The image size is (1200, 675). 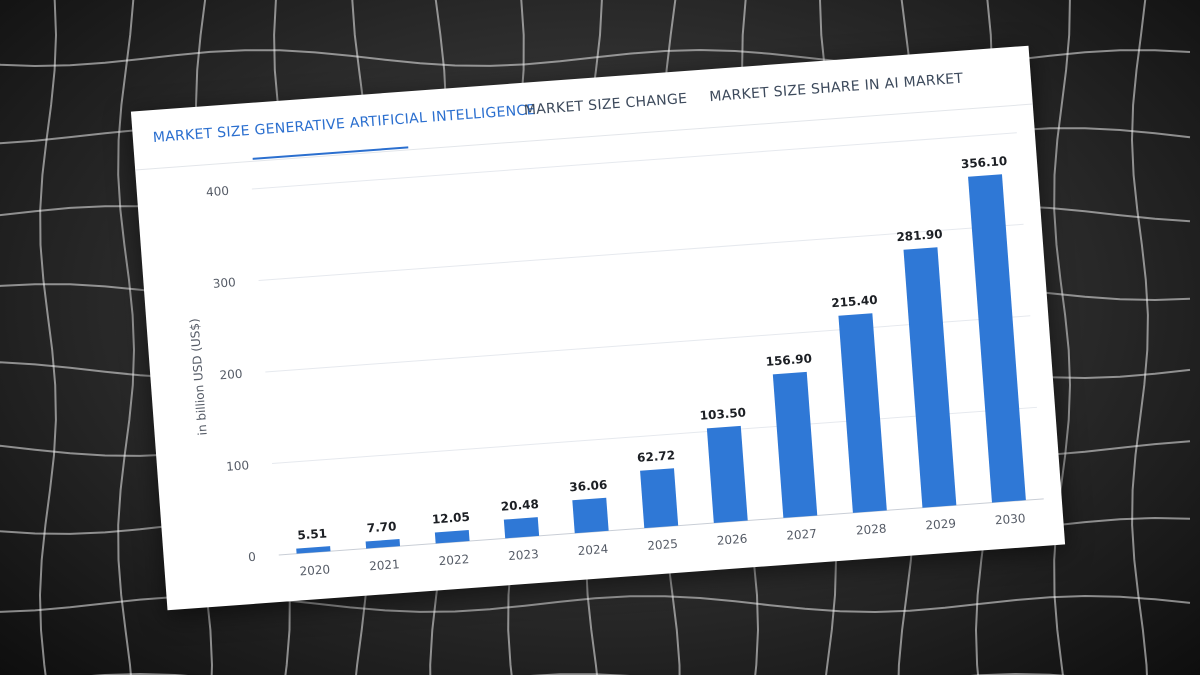 I want to click on y-axis: 0 100 200 300 400, so click(x=231, y=374).